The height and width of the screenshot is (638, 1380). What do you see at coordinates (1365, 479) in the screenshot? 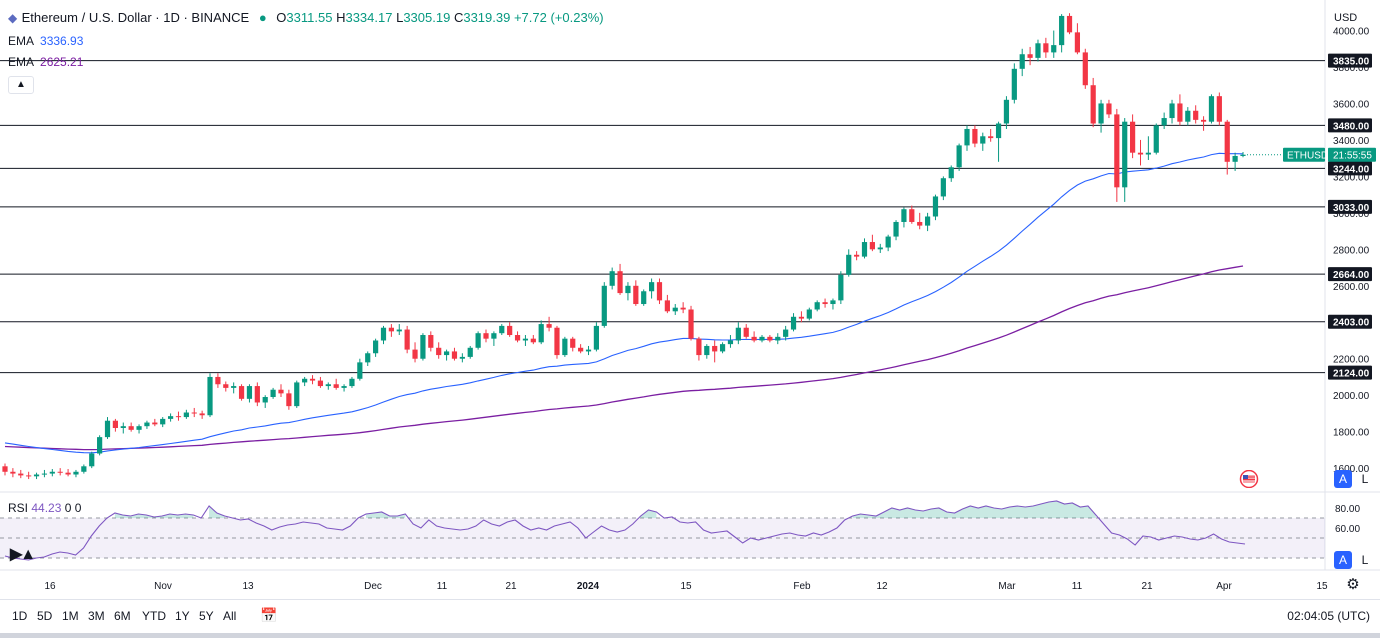
I see `log-scale-button: L` at bounding box center [1365, 479].